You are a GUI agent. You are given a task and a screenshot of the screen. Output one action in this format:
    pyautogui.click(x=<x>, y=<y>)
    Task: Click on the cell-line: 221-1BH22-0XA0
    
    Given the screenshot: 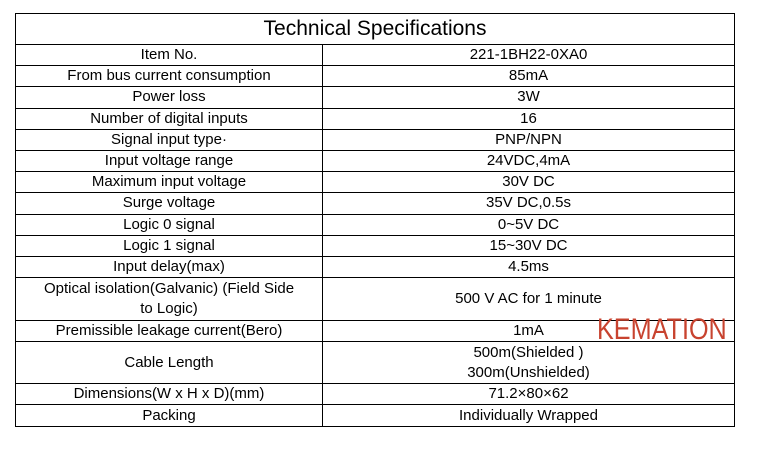 What is the action you would take?
    pyautogui.click(x=528, y=55)
    